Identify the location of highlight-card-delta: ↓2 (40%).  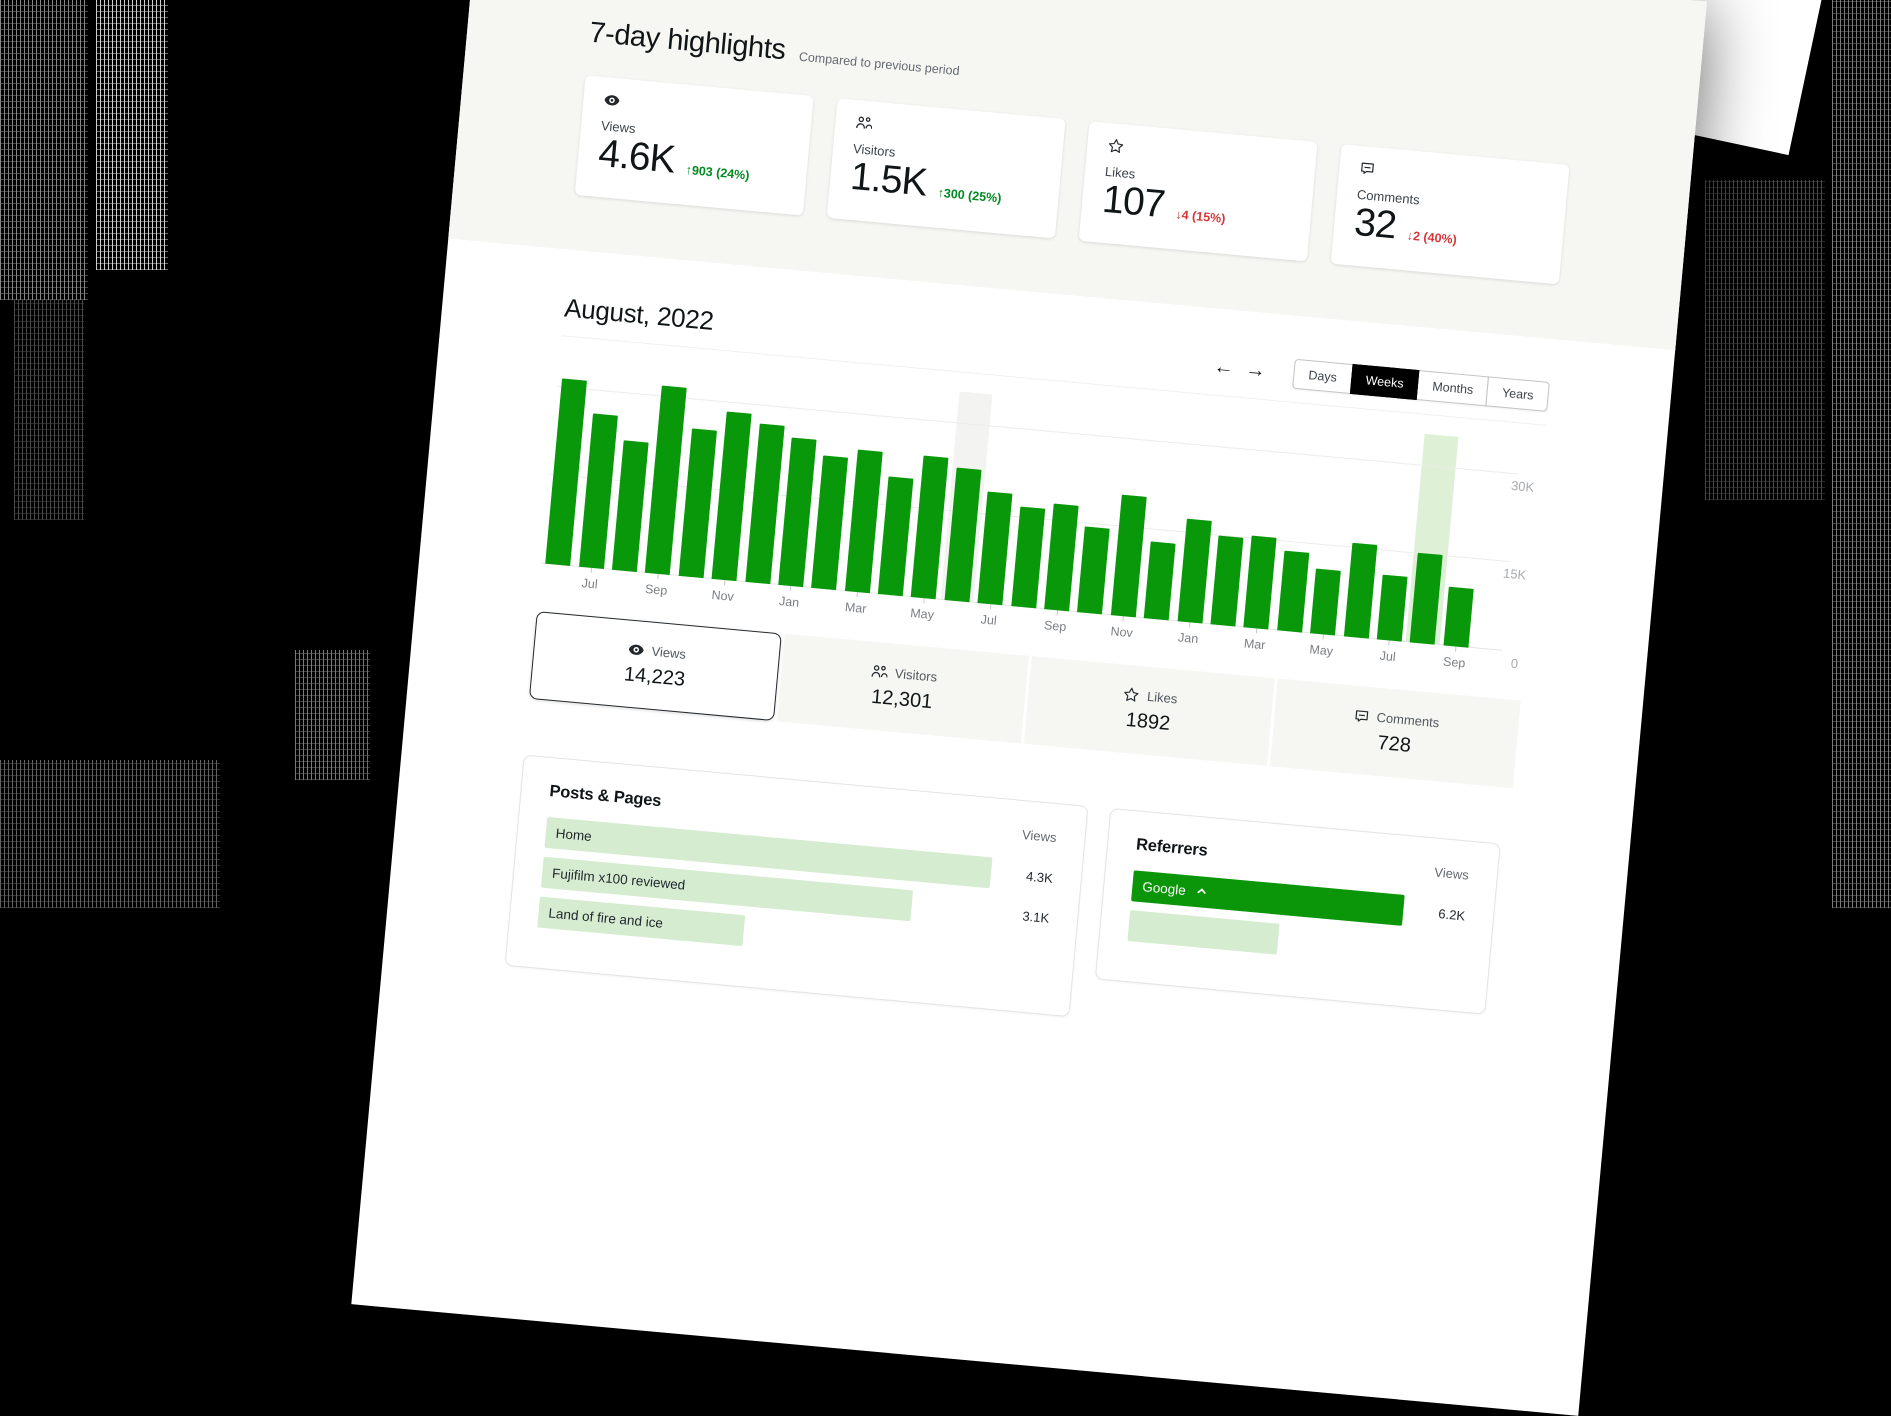
(1432, 237).